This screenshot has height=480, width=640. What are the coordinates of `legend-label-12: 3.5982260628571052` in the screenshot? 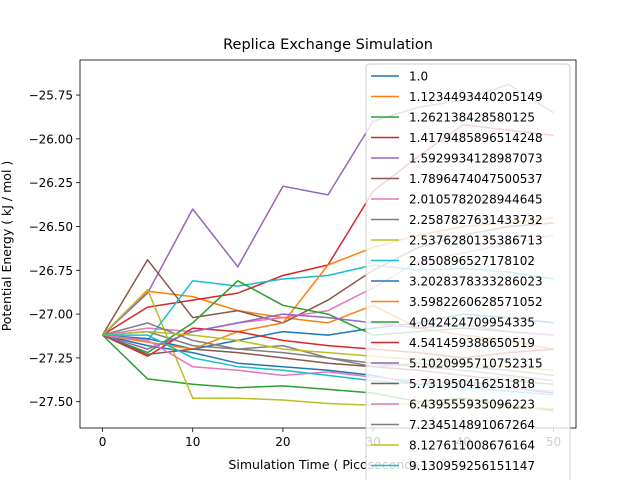 It's located at (476, 302).